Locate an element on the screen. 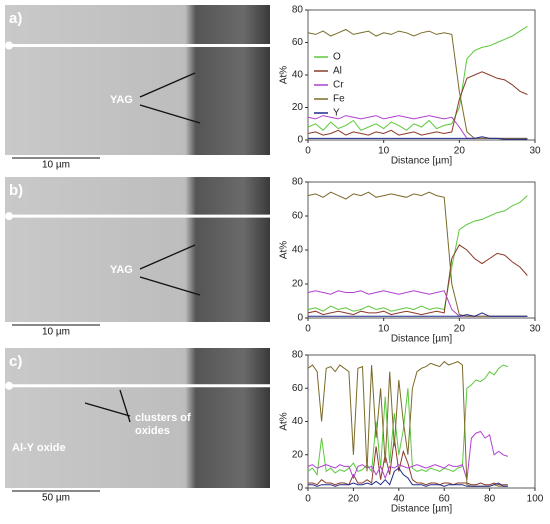 This screenshot has height=524, width=550. annotation: Al-Y oxide is located at coordinates (39, 448).